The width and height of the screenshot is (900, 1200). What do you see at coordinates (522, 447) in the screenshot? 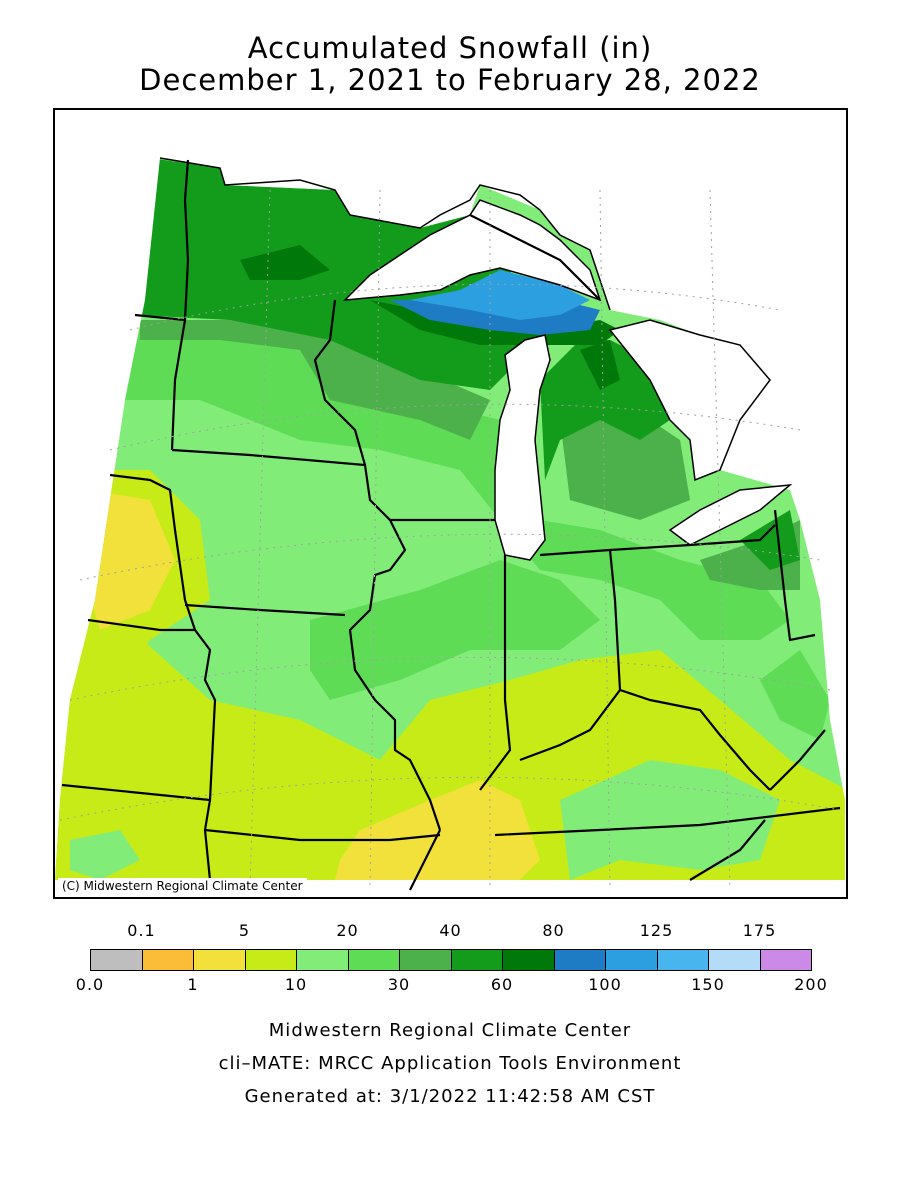
I see `lake-michigan` at bounding box center [522, 447].